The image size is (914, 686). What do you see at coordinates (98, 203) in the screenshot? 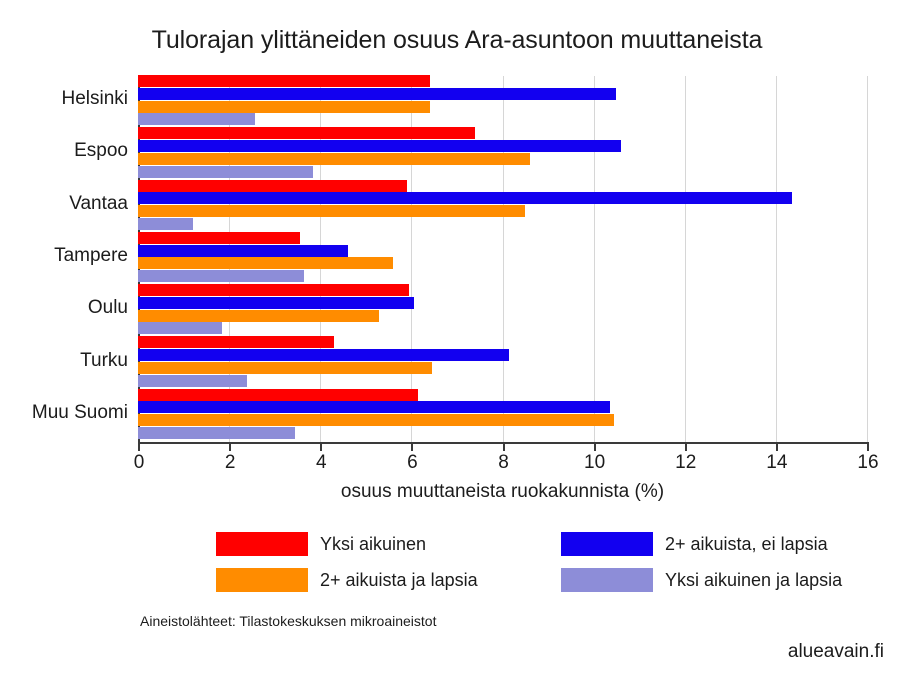
I see `y-axis-label: Vantaa` at bounding box center [98, 203].